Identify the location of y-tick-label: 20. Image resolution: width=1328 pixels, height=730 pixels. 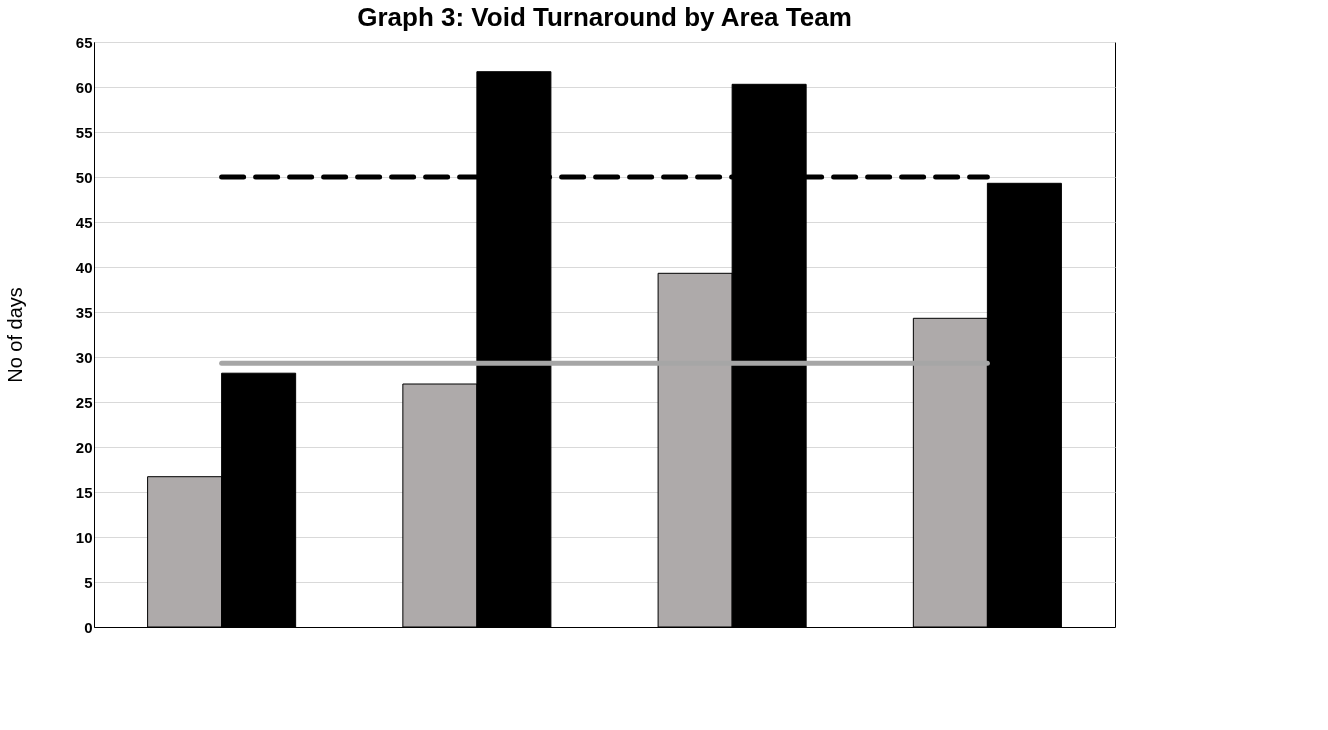
(84, 447).